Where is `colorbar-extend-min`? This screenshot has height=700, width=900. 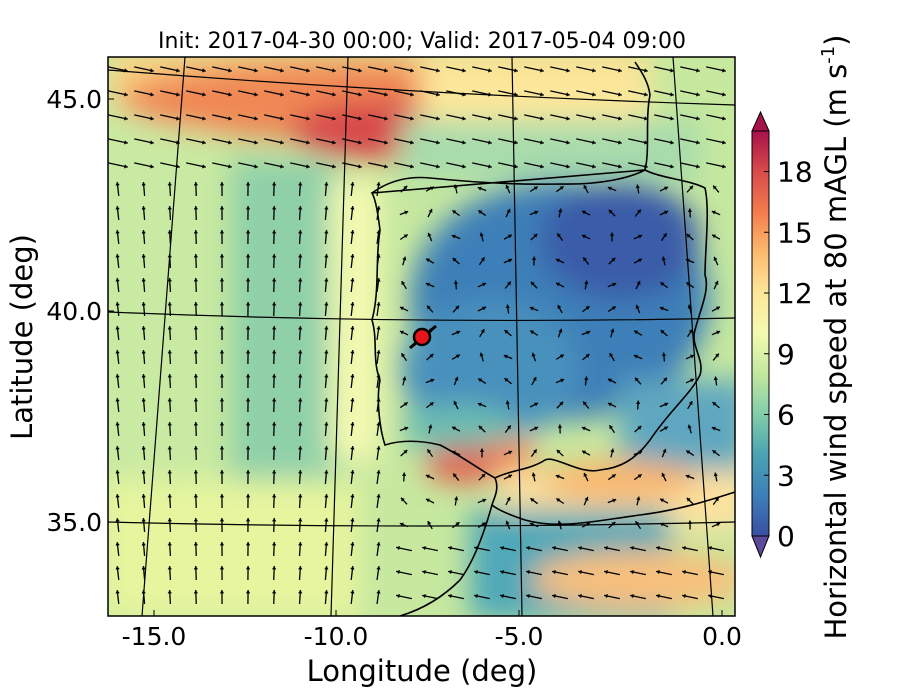
colorbar-extend-min is located at coordinates (760, 547).